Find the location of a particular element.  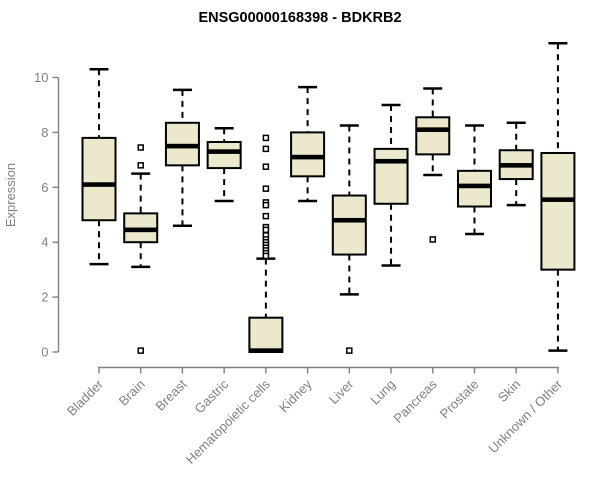

y-axis-title: Expression is located at coordinates (10, 195).